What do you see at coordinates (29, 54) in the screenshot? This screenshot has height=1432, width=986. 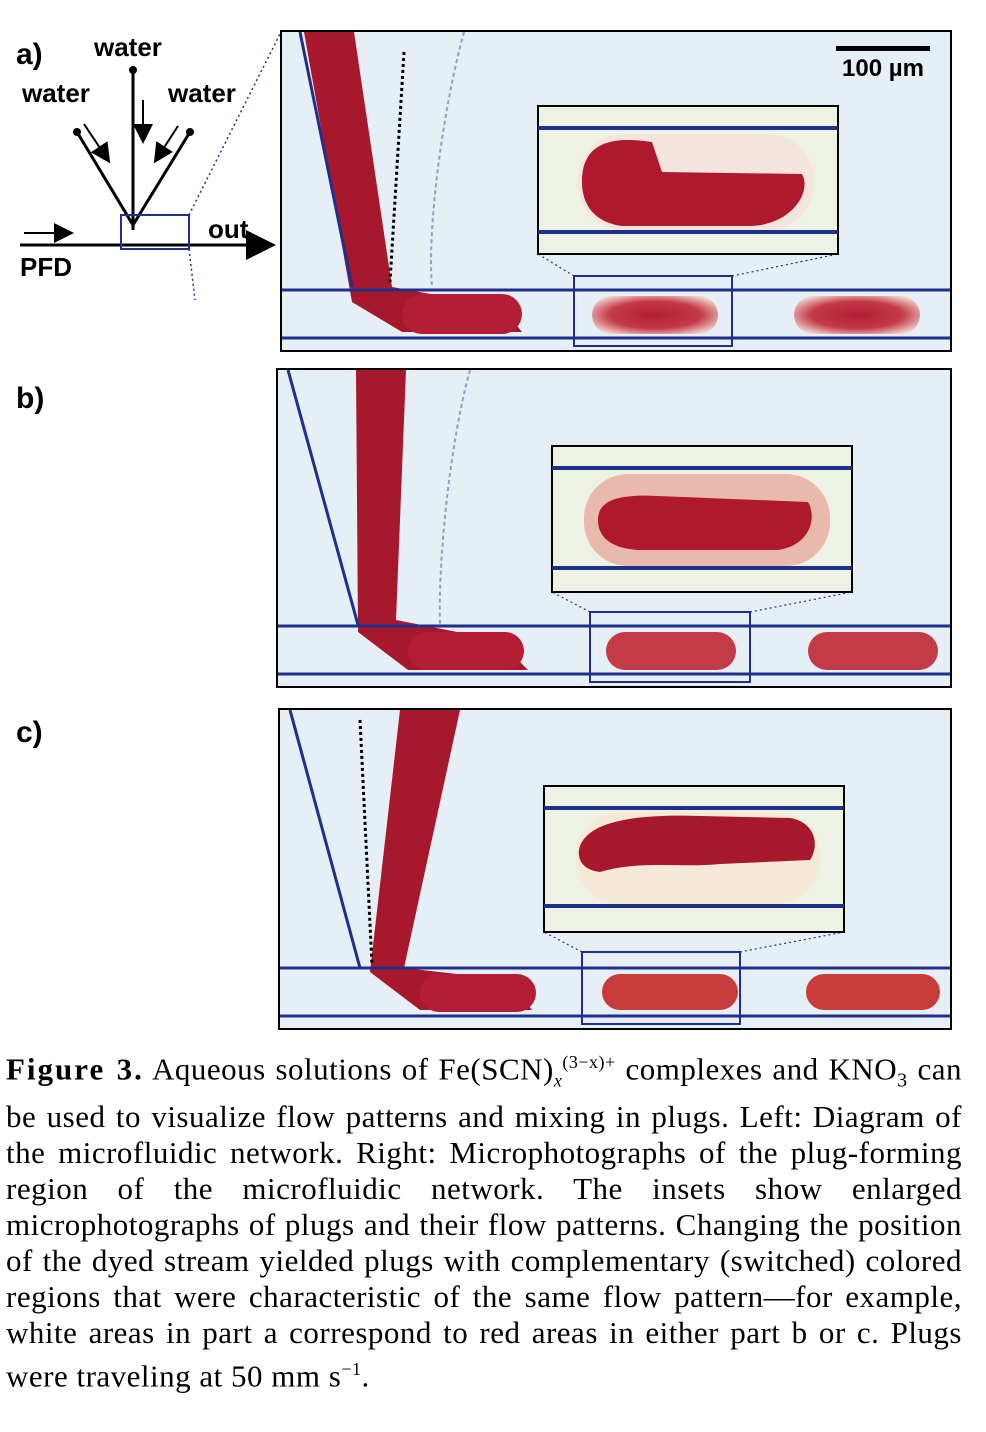 I see `panel-a-label: a)` at bounding box center [29, 54].